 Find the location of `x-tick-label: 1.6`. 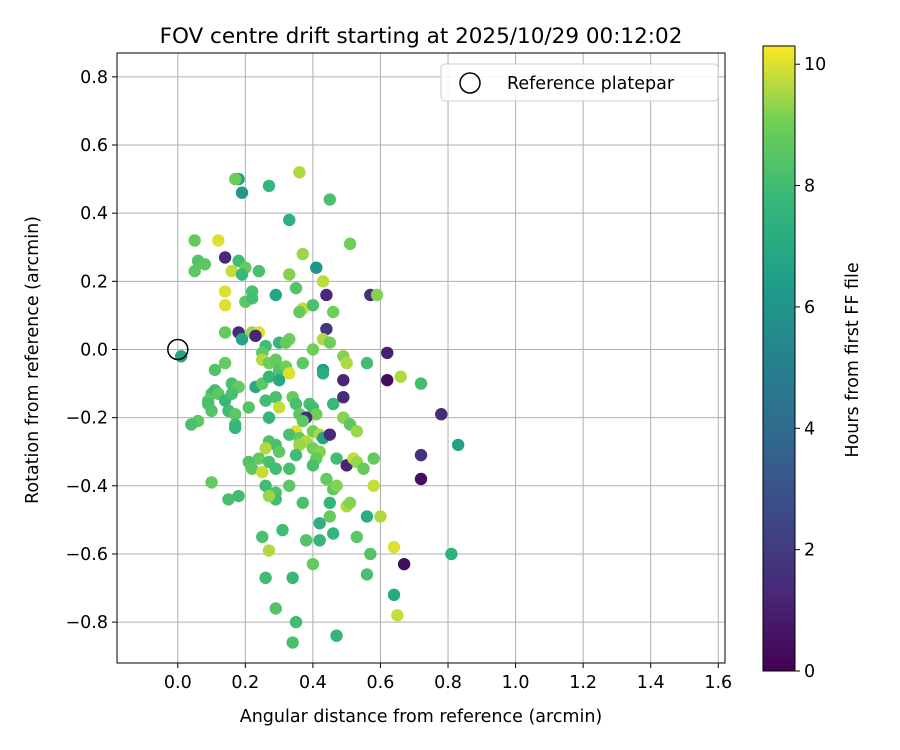

x-tick-label: 1.6 is located at coordinates (718, 683).